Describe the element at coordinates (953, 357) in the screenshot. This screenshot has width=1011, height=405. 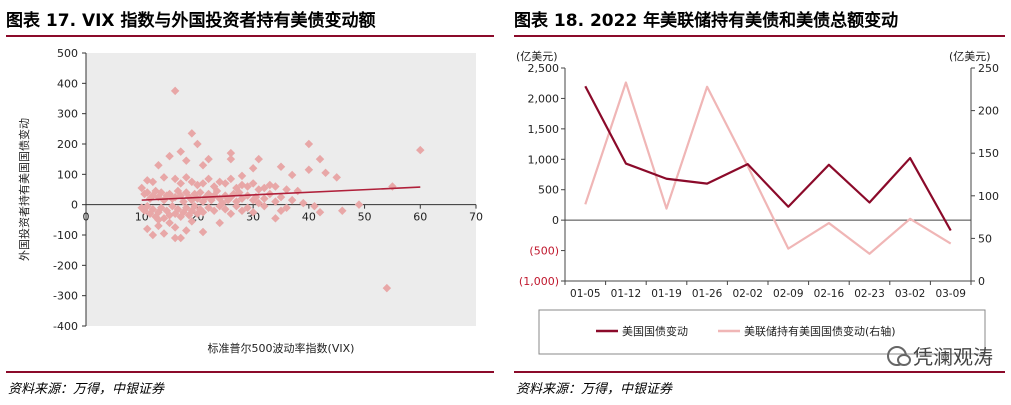
I see `watermark-text: 凭澜观涛` at that location.